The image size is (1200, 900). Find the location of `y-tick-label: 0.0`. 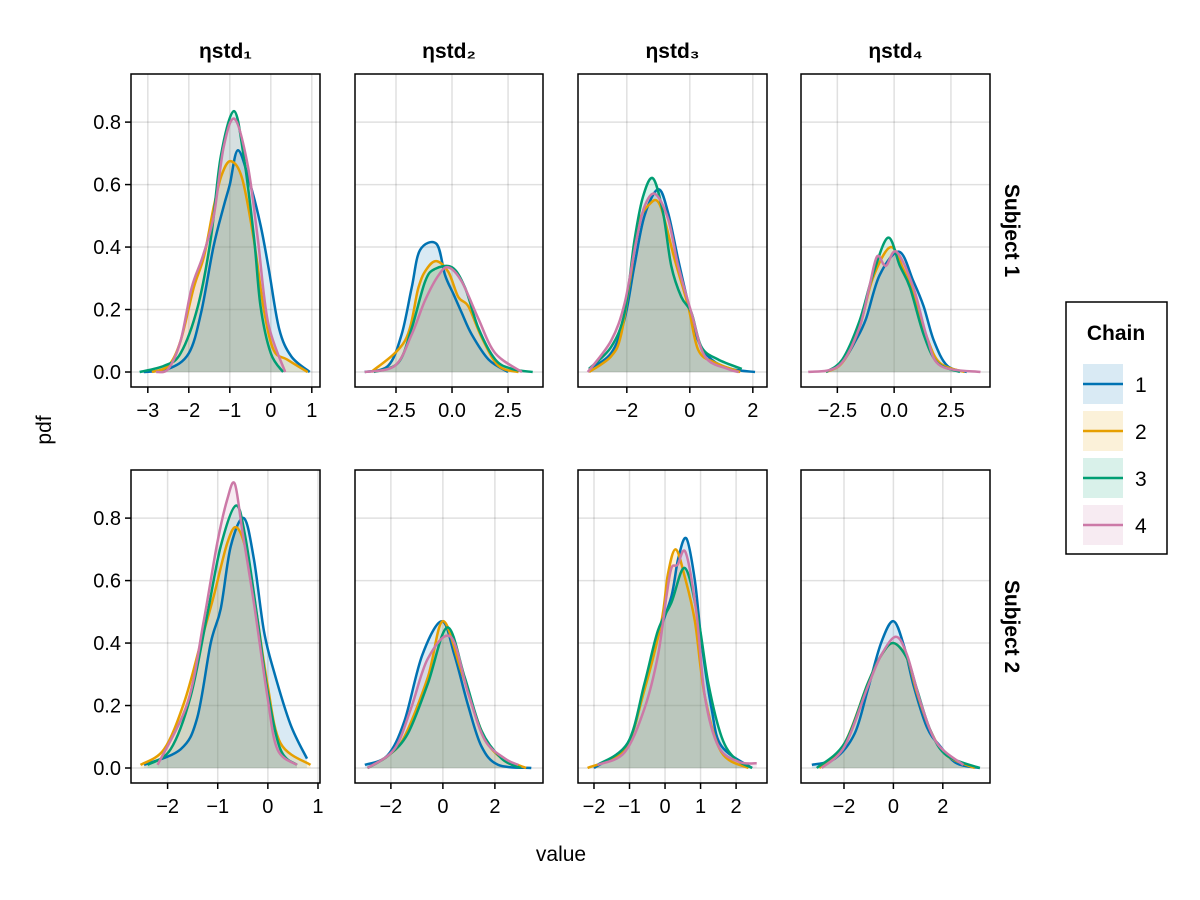

y-tick-label: 0.0 is located at coordinates (107, 769).